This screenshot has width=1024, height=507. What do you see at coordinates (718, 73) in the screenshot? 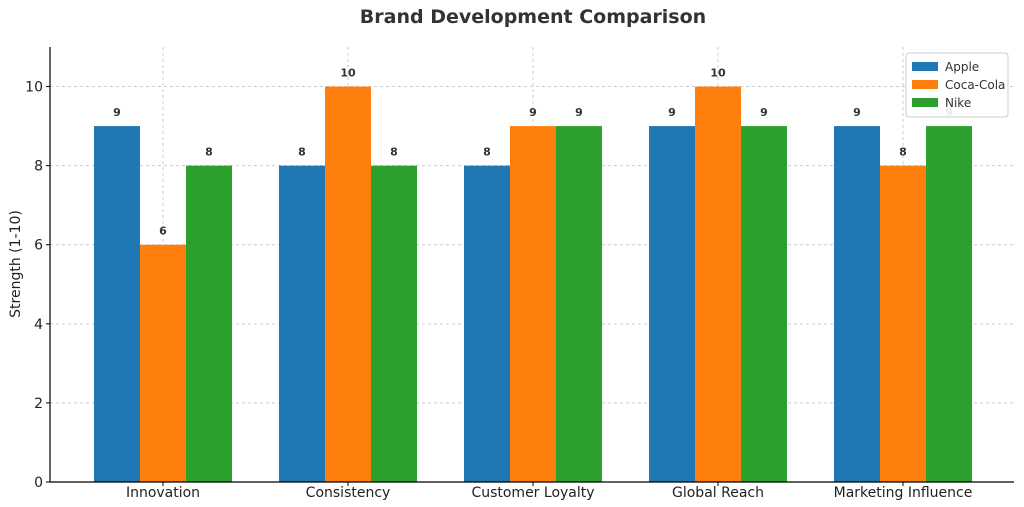
I see `data-label-coca-cola-global-reach: 10` at bounding box center [718, 73].